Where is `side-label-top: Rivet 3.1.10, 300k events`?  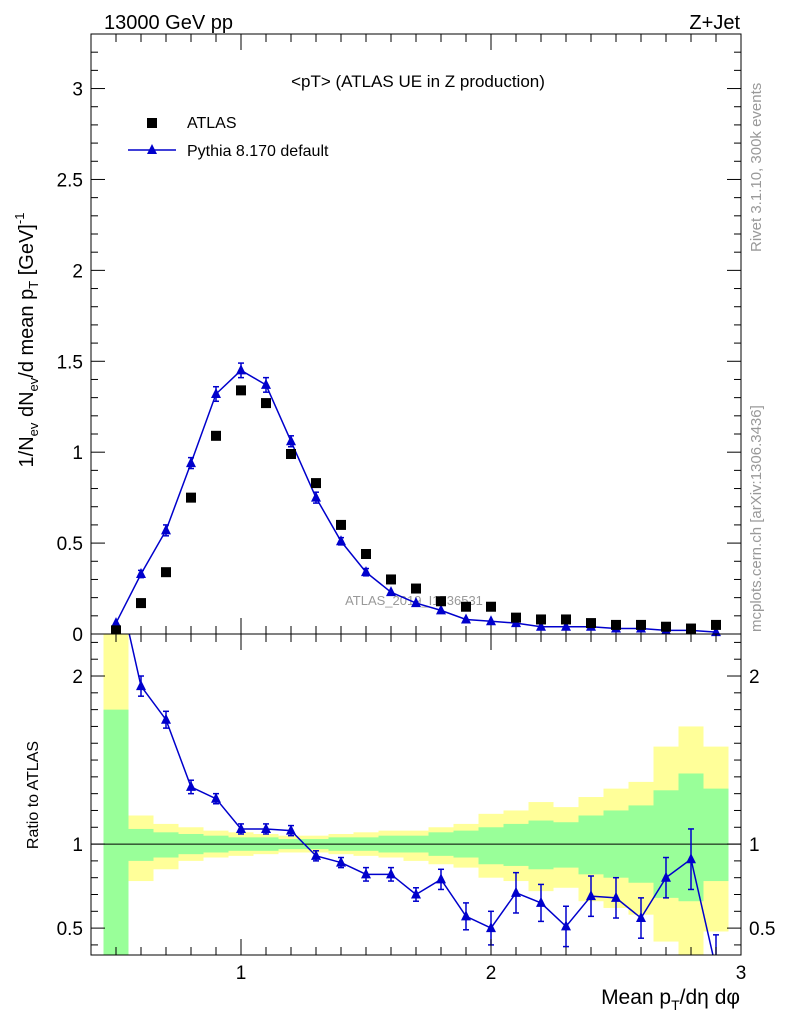 side-label-top: Rivet 3.1.10, 300k events is located at coordinates (756, 167).